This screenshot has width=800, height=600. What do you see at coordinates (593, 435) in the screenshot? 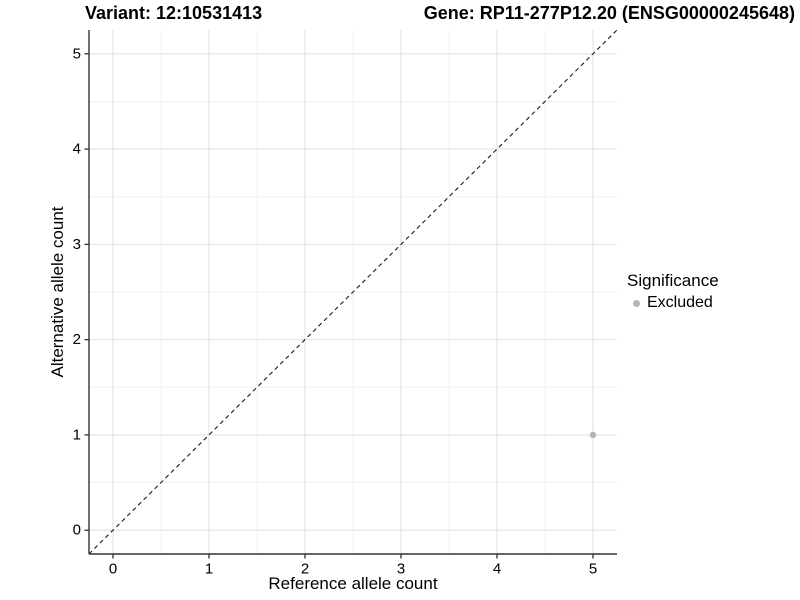
I see `data-point` at bounding box center [593, 435].